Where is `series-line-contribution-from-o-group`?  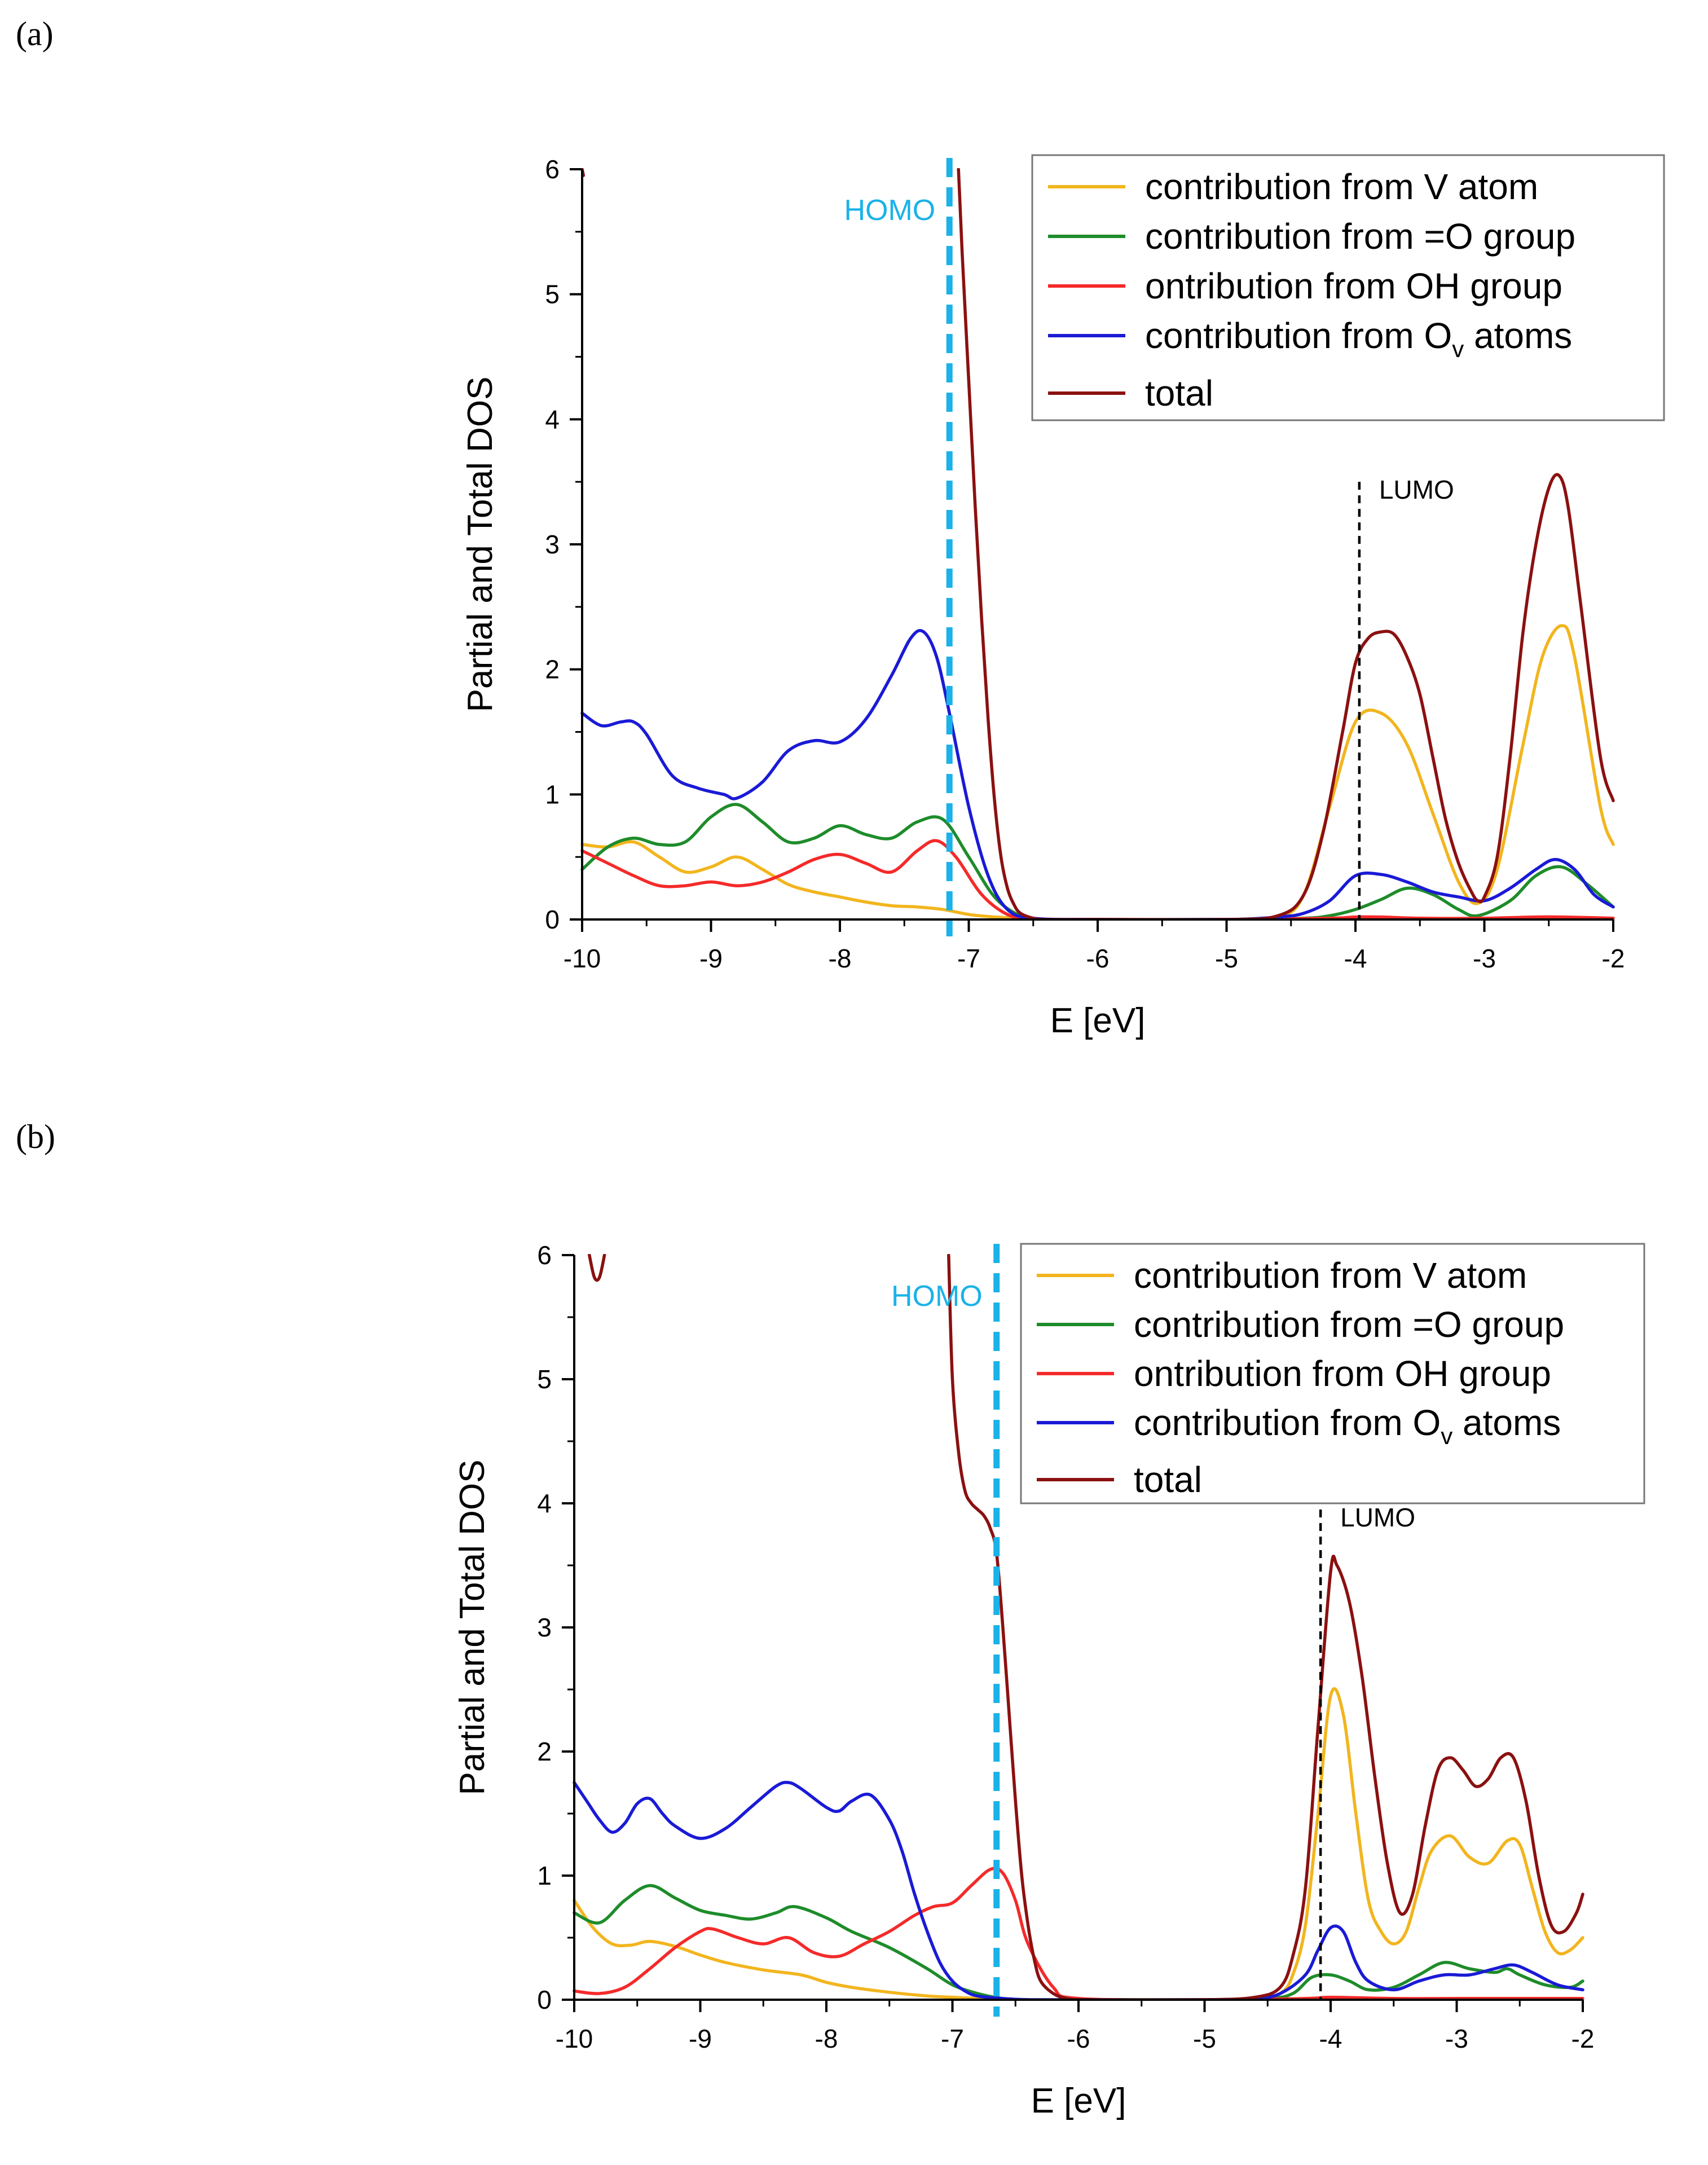
series-line-contribution-from-o-group is located at coordinates (1078, 1942).